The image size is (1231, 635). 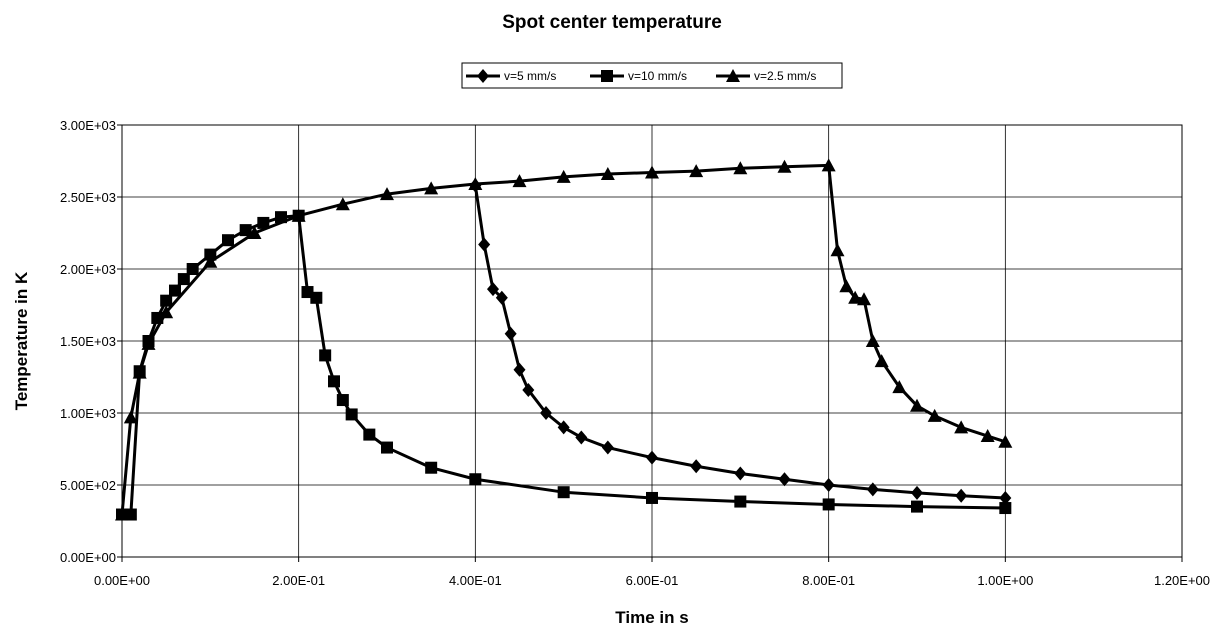 I want to click on x-tick-label: 8.00E-01, so click(x=828, y=580).